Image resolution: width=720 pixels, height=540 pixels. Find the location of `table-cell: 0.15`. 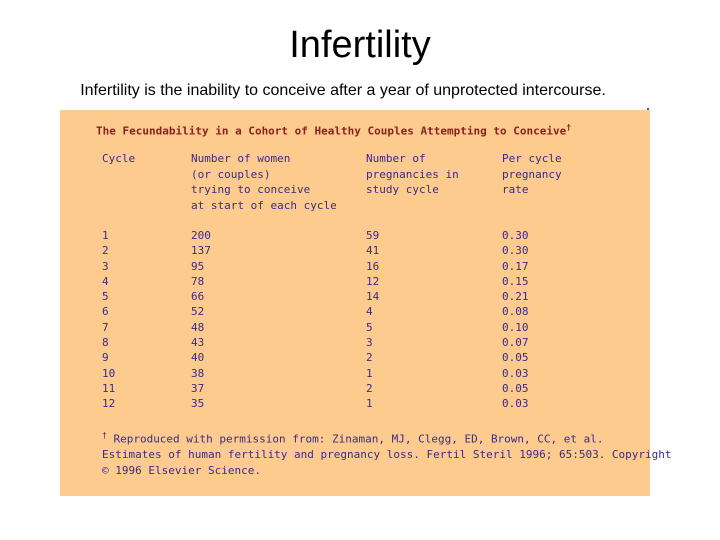

table-cell: 0.15 is located at coordinates (515, 281).